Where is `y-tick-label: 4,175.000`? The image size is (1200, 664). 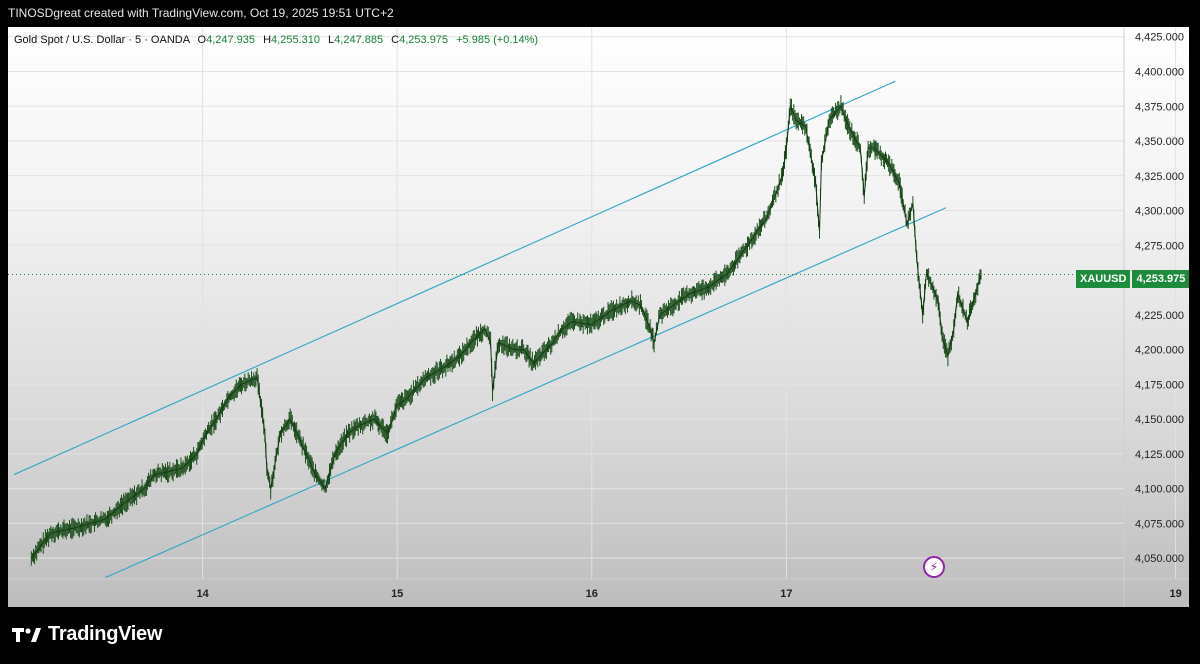
y-tick-label: 4,175.000 is located at coordinates (1159, 385).